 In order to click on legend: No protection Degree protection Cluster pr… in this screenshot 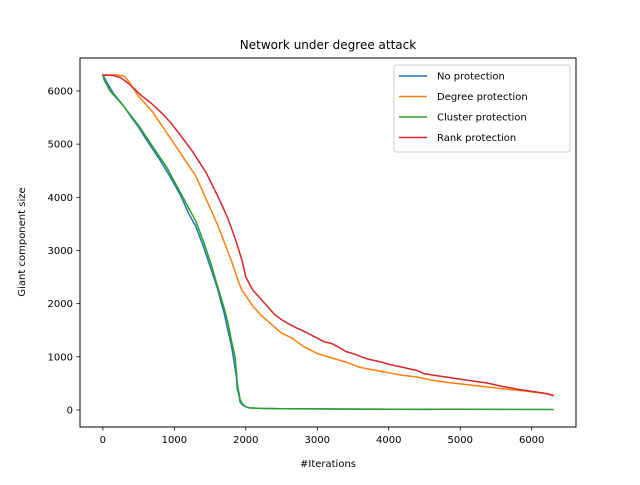, I will do `click(482, 108)`.